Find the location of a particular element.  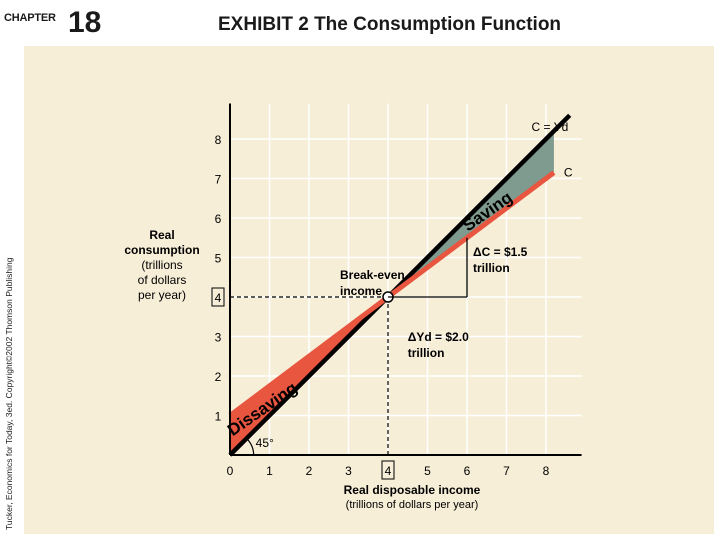

x-tick-label: 3 is located at coordinates (348, 471).